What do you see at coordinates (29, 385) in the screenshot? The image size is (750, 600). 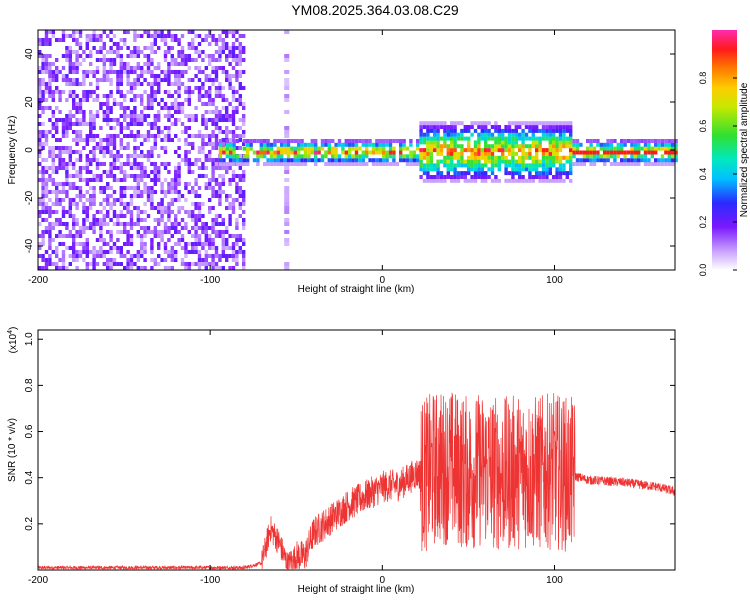 I see `snr-y-tick-label: 0.8` at bounding box center [29, 385].